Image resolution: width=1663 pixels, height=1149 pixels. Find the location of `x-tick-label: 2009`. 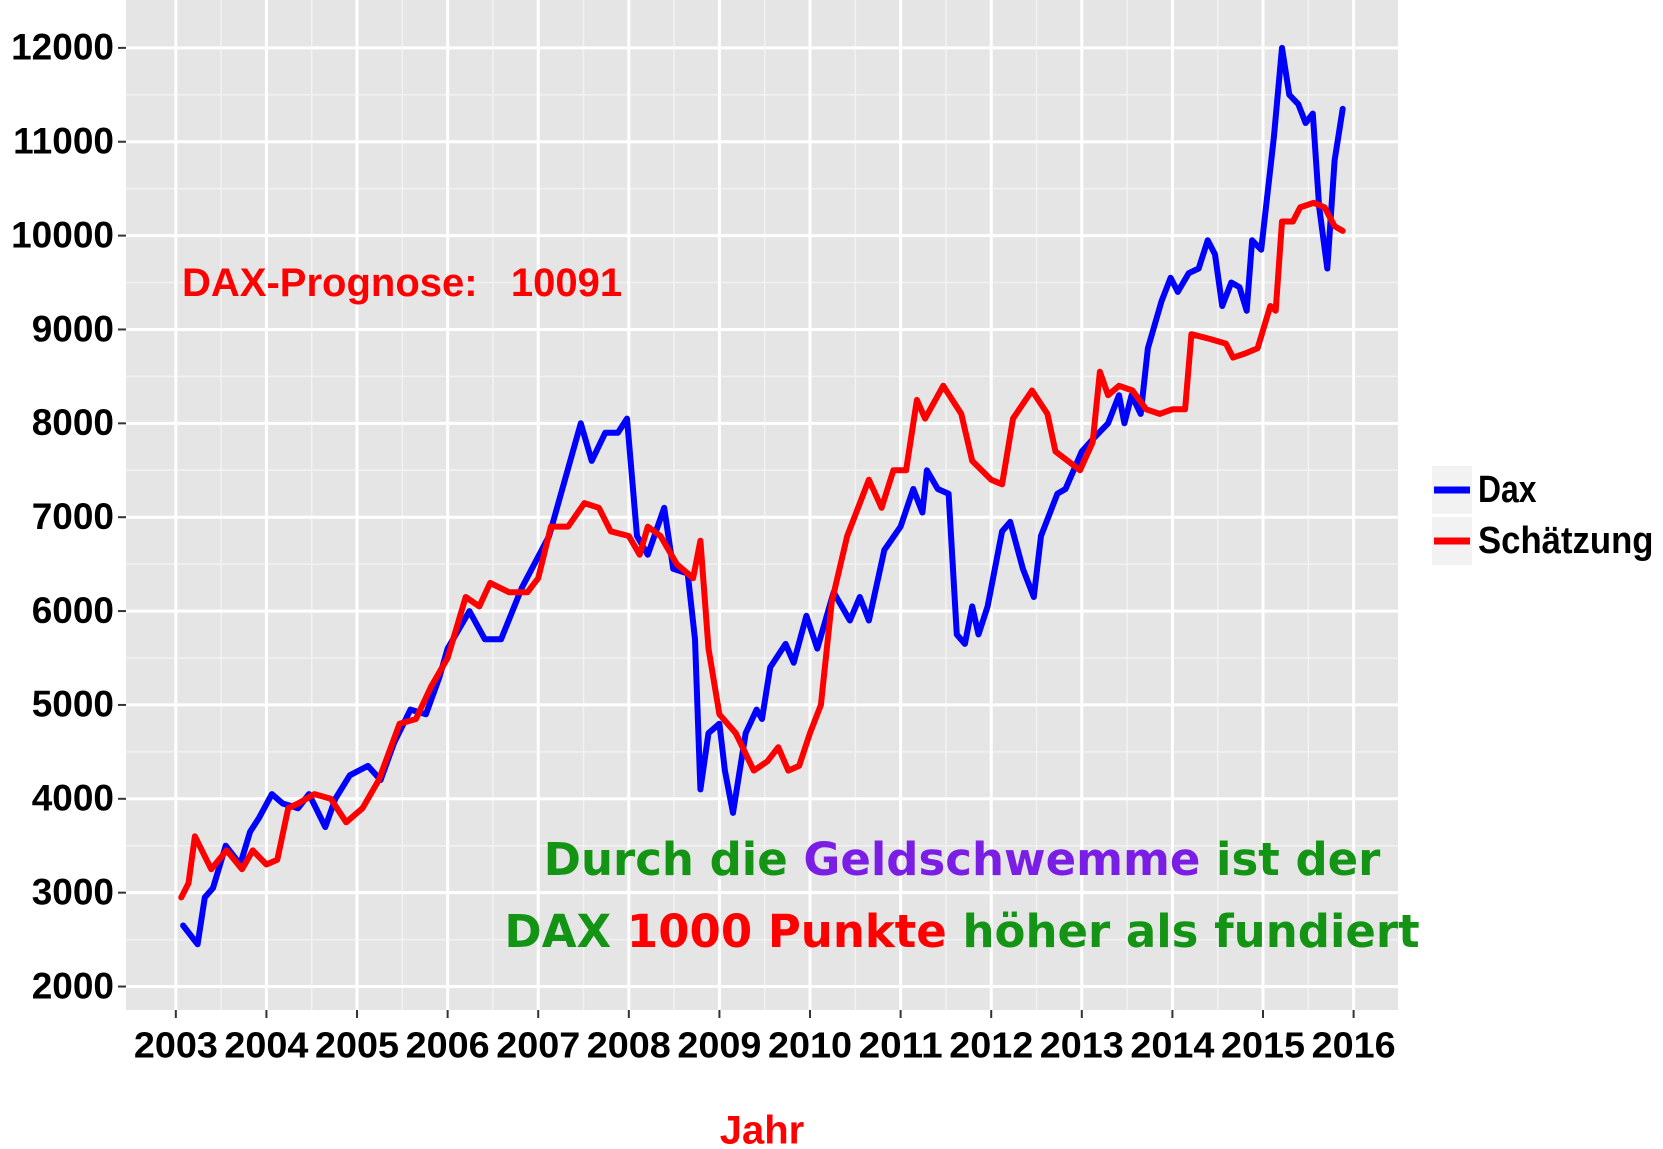

x-tick-label: 2009 is located at coordinates (719, 1045).